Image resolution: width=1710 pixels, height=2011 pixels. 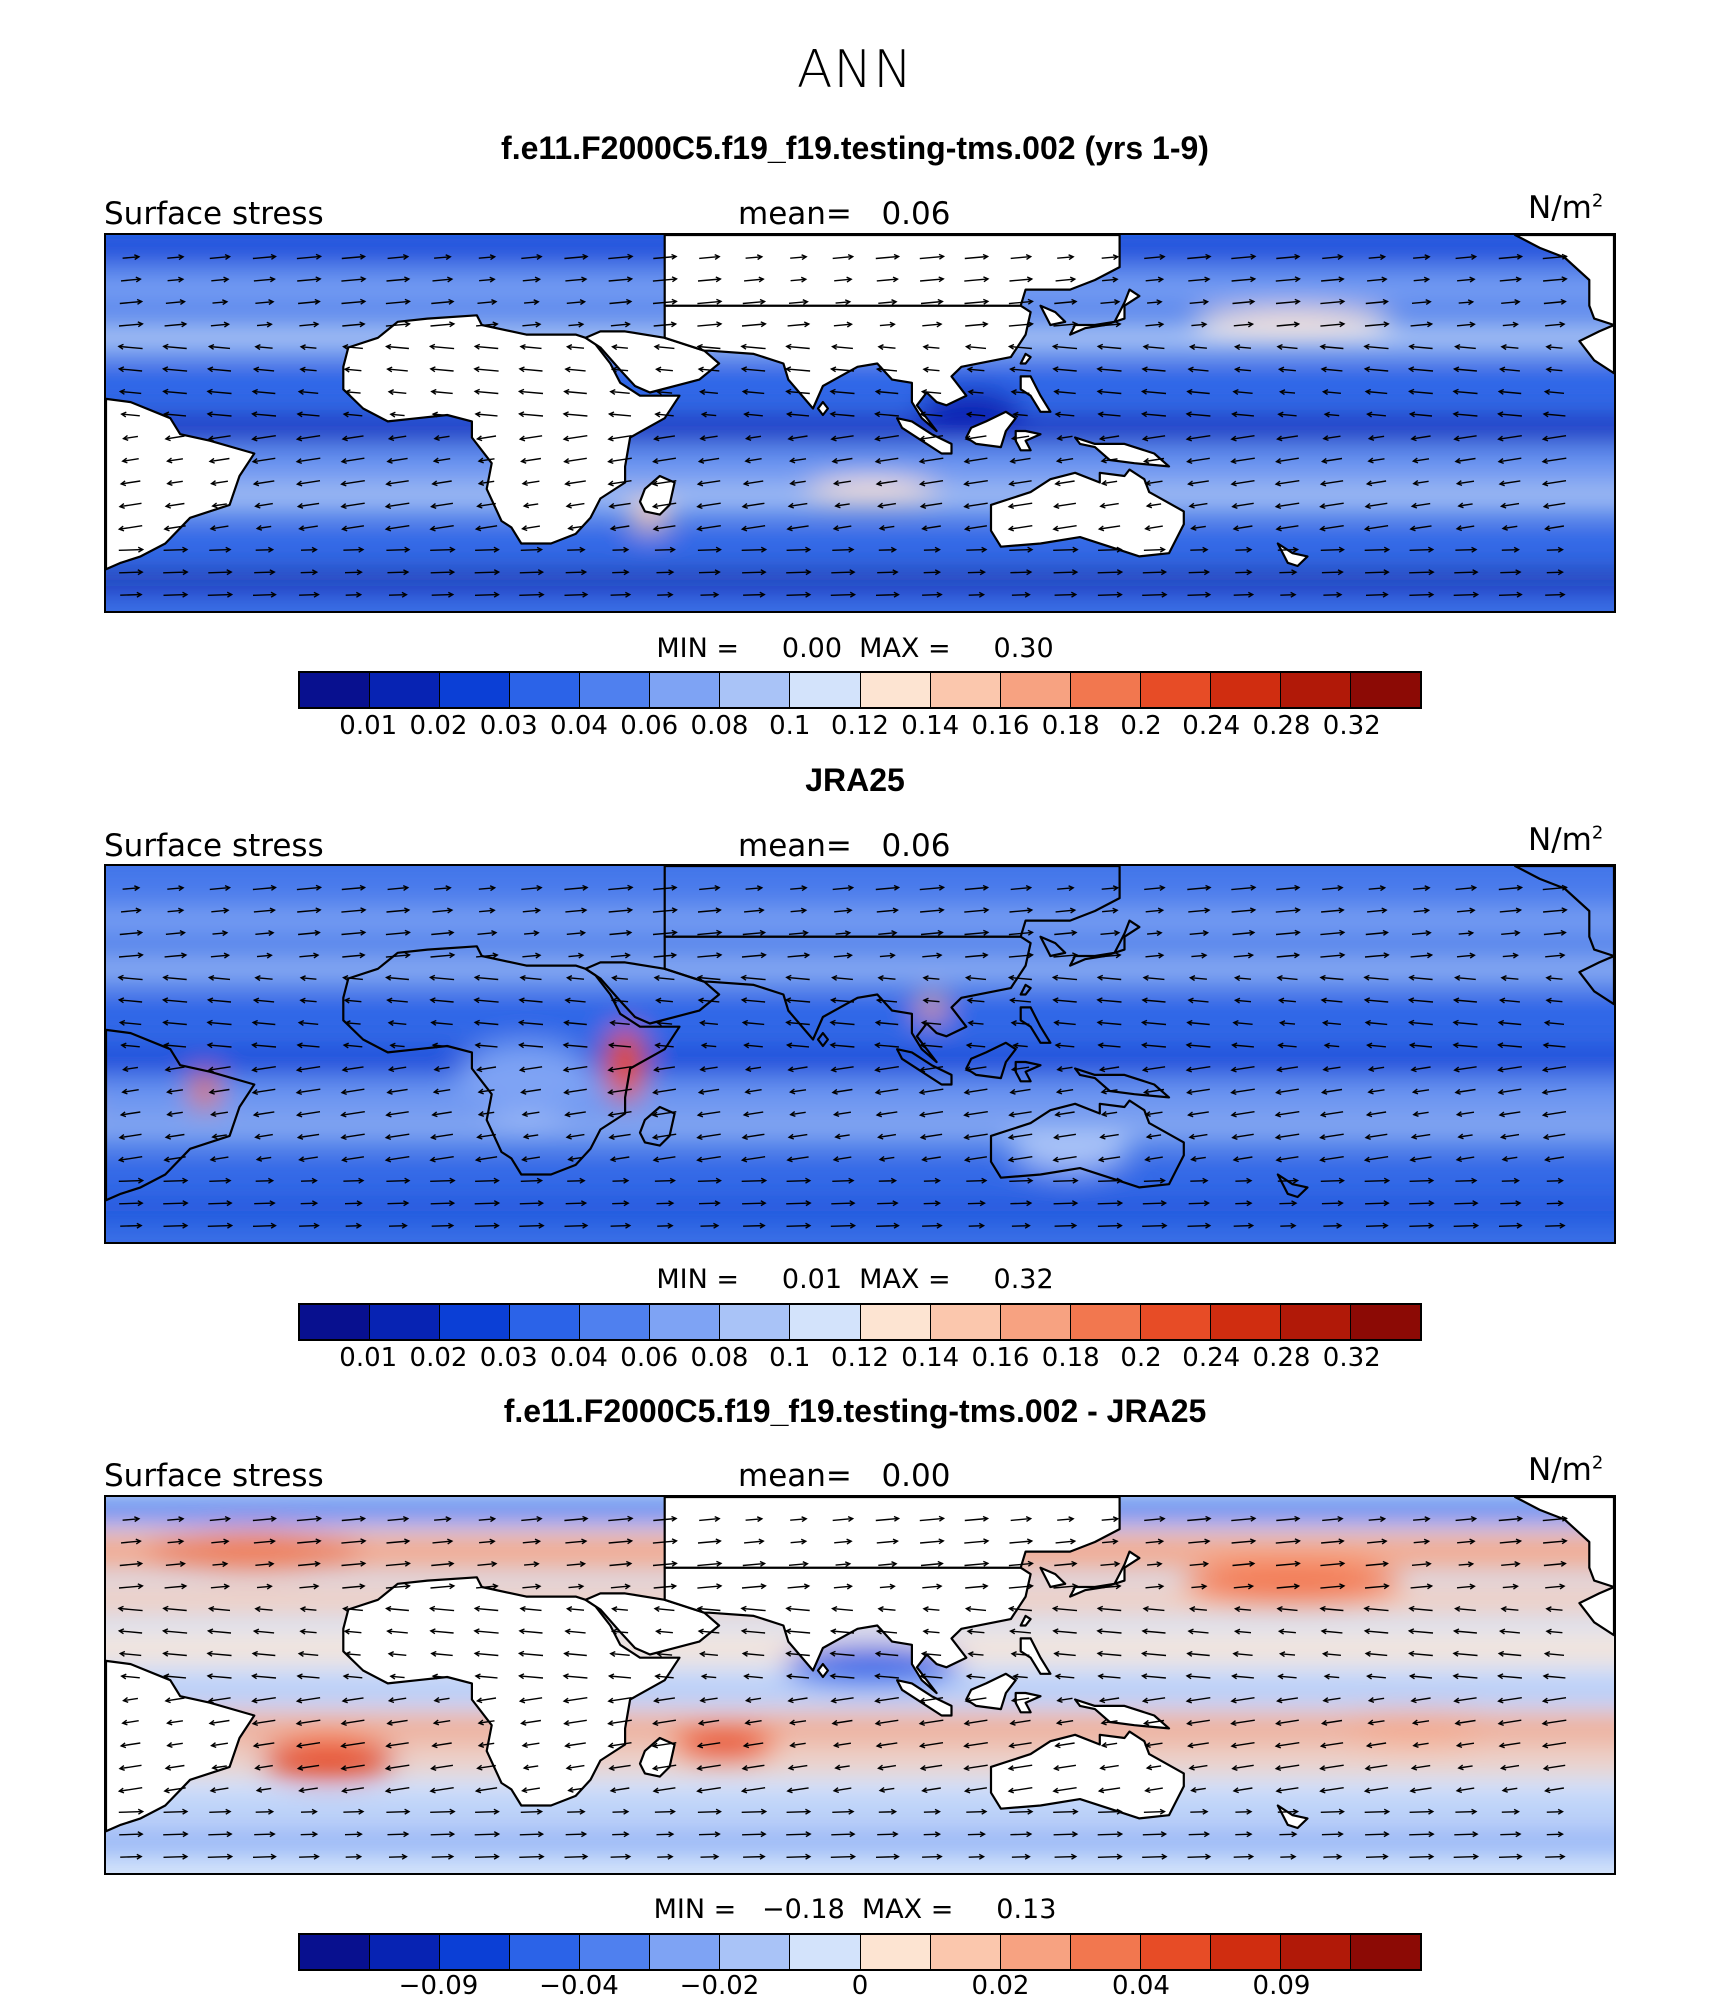 I want to click on colorbar-tick-label: 0.14, so click(x=930, y=1358).